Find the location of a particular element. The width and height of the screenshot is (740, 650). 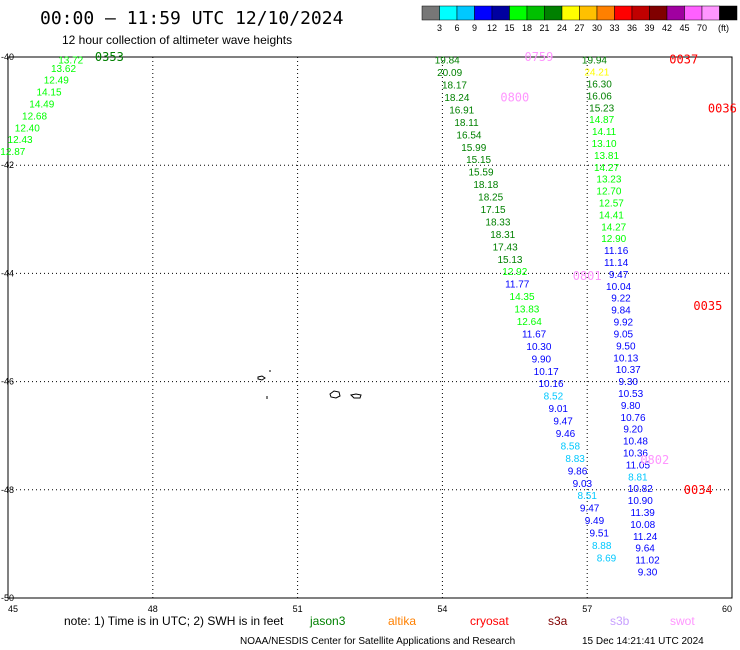

satellite-legend-swot: swot is located at coordinates (682, 621).